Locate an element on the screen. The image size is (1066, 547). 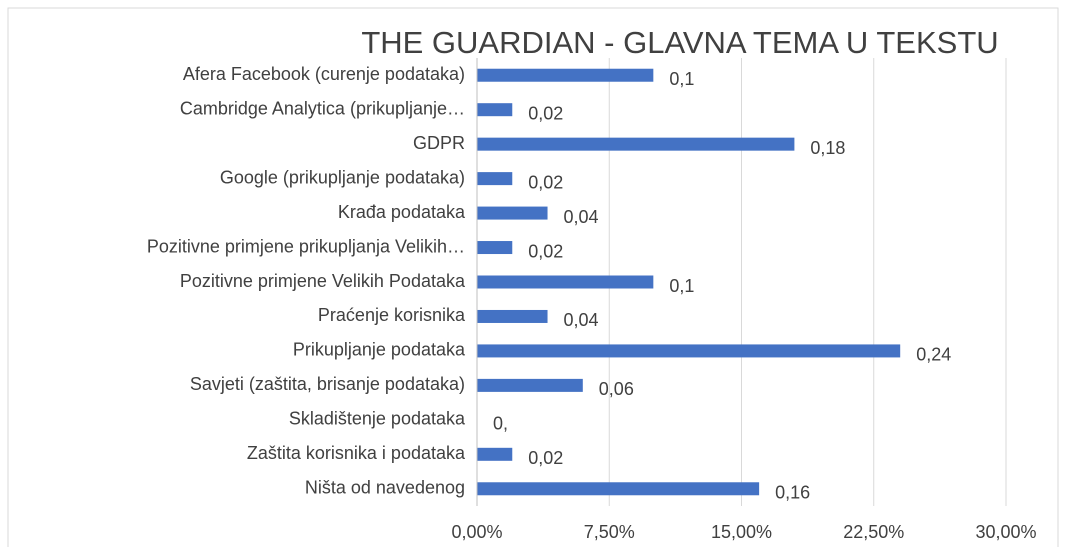
y-tick-label: Prikupljanje podataka is located at coordinates (379, 350).